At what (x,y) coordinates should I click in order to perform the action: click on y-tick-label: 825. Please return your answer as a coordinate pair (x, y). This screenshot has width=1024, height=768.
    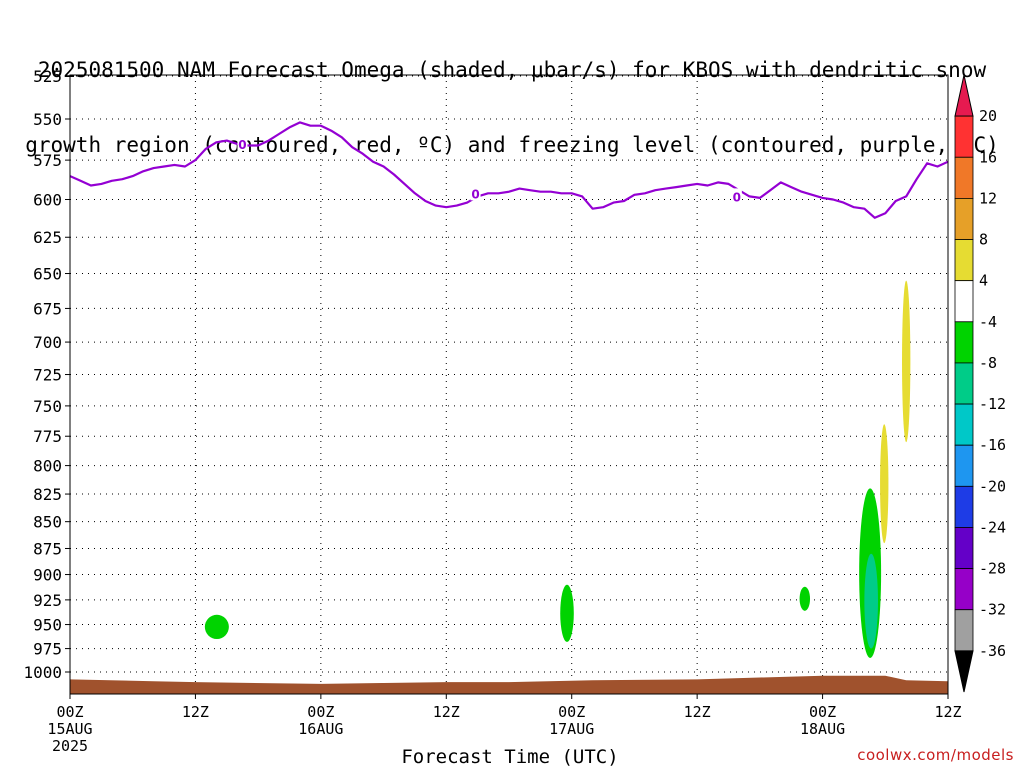
    Looking at the image, I should click on (47, 494).